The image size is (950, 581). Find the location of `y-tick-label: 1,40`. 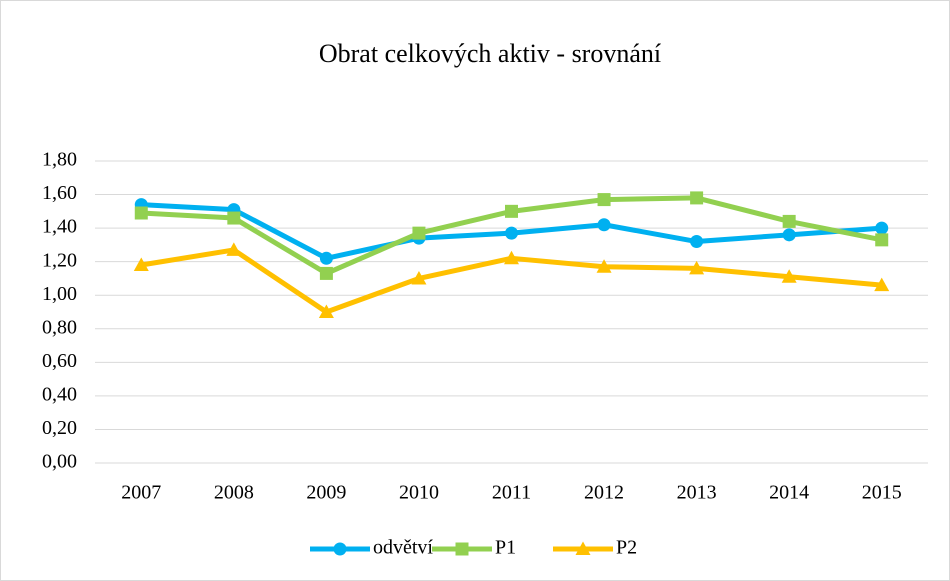

y-tick-label: 1,40 is located at coordinates (59, 227).